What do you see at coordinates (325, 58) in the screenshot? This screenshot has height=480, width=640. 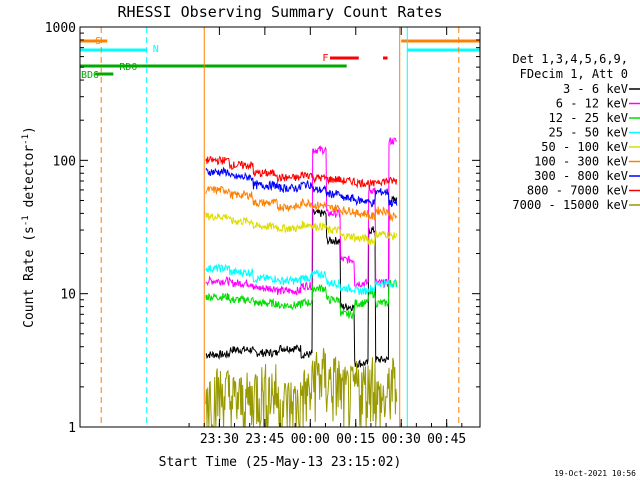 I see `flag-label: F` at bounding box center [325, 58].